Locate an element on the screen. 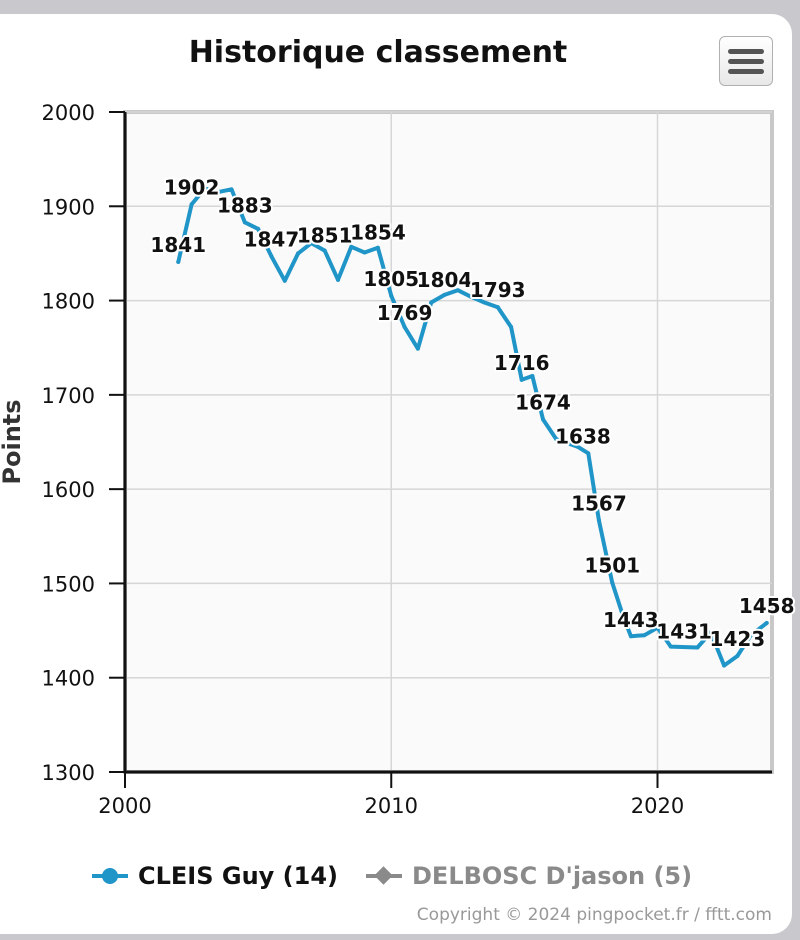 This screenshot has height=940, width=800. y-tick-label: 1900 is located at coordinates (68, 207).